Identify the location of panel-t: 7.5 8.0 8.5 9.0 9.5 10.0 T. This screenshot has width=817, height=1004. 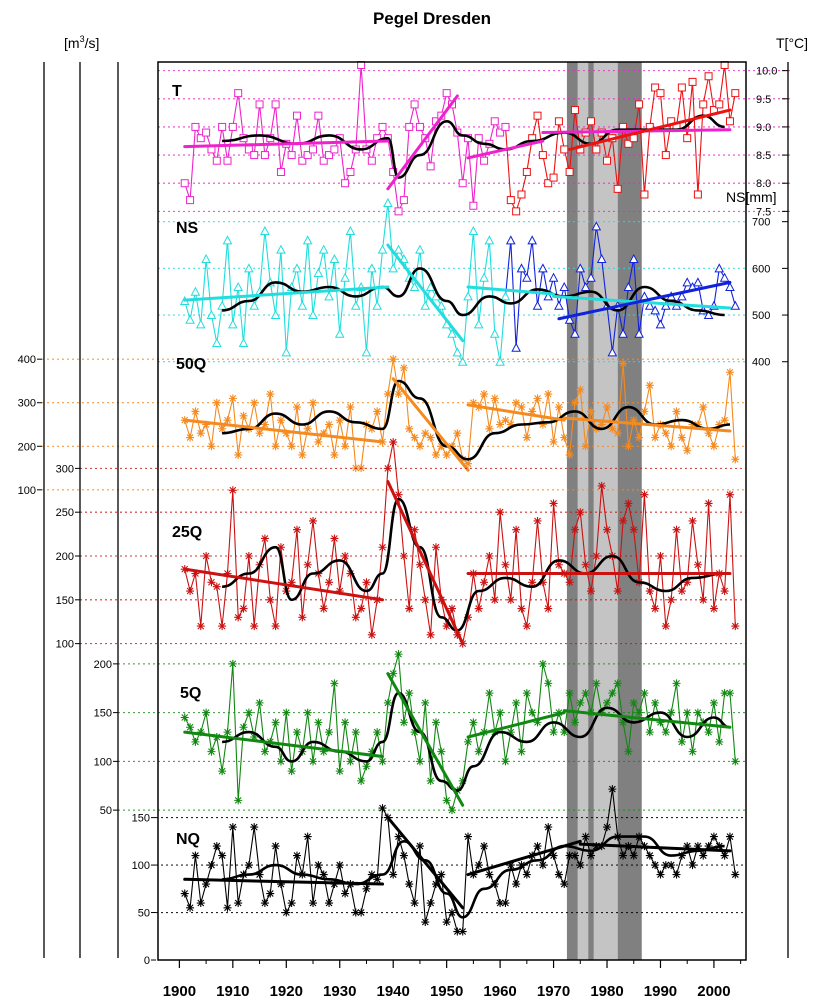
(474, 139).